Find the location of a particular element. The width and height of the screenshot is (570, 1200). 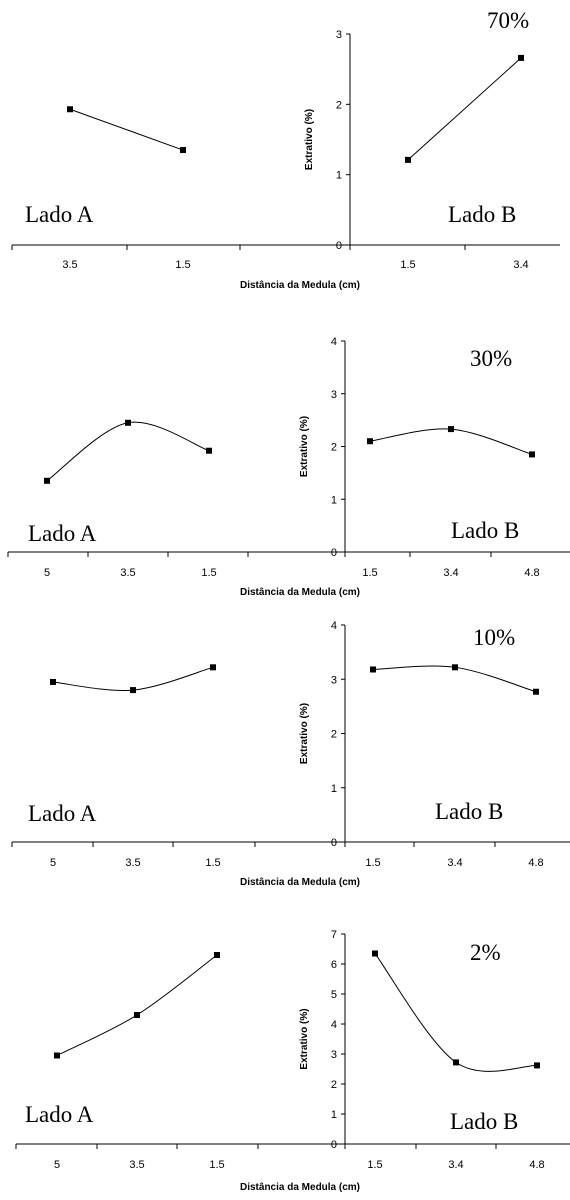

concentration-label: 10% is located at coordinates (494, 637).